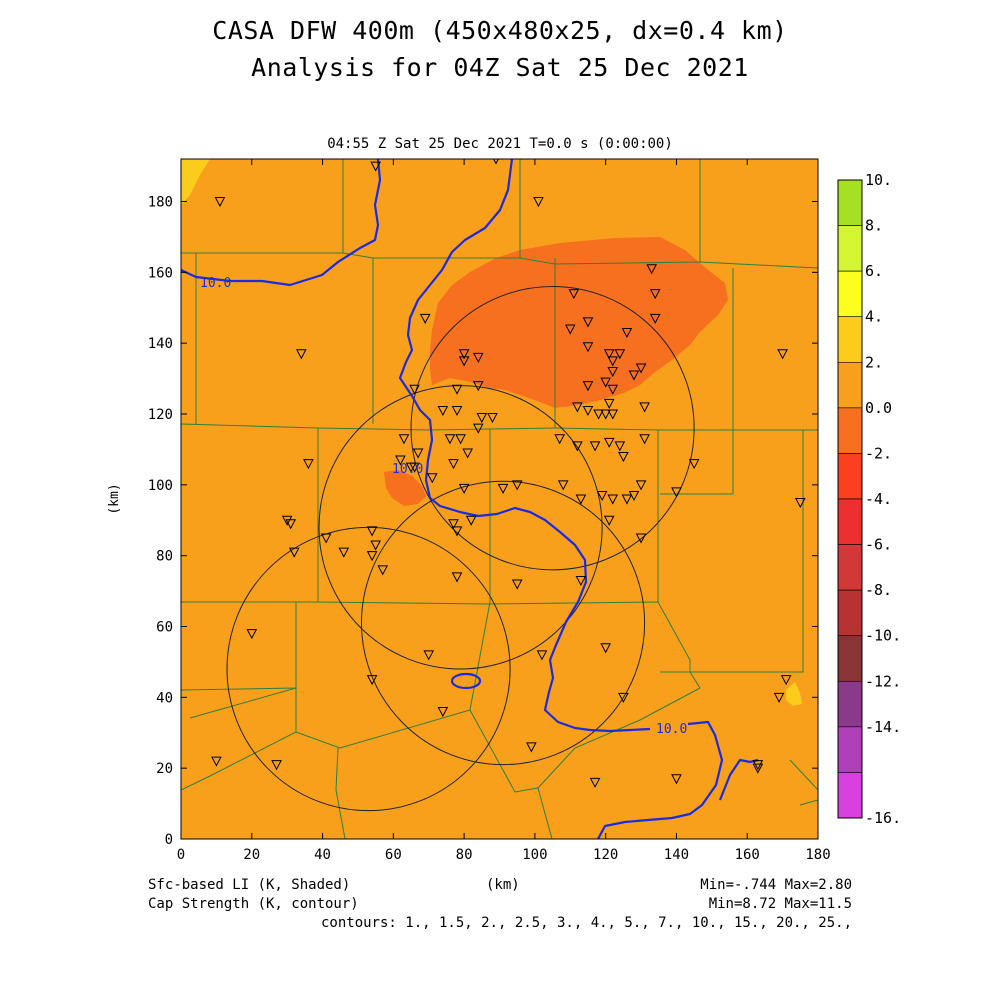 The width and height of the screenshot is (1000, 1000). Describe the element at coordinates (878, 453) in the screenshot. I see `colorbar-label: -2.` at that location.